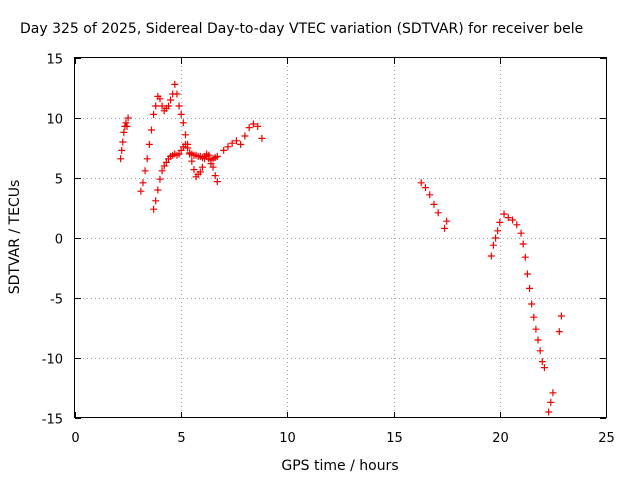 The height and width of the screenshot is (480, 640). Describe the element at coordinates (52, 240) in the screenshot. I see `y-tick-labels: -15 -10 -5 0 5 10 15` at that location.